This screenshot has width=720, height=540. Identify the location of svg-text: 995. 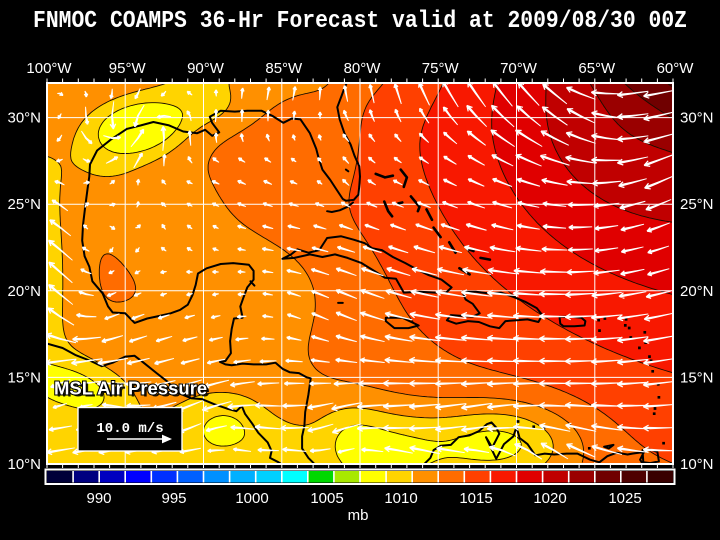
(173, 498).